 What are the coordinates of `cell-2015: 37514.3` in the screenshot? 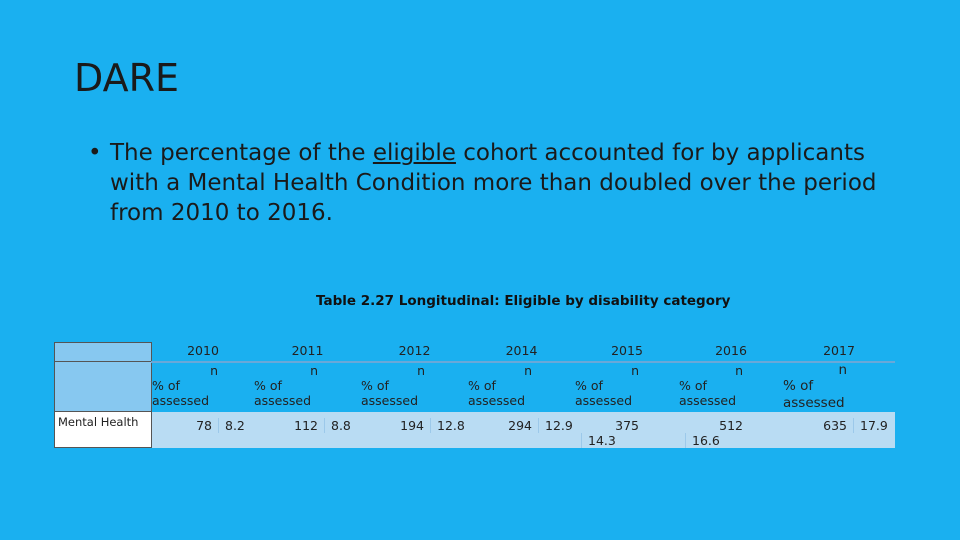 It's located at (627, 429).